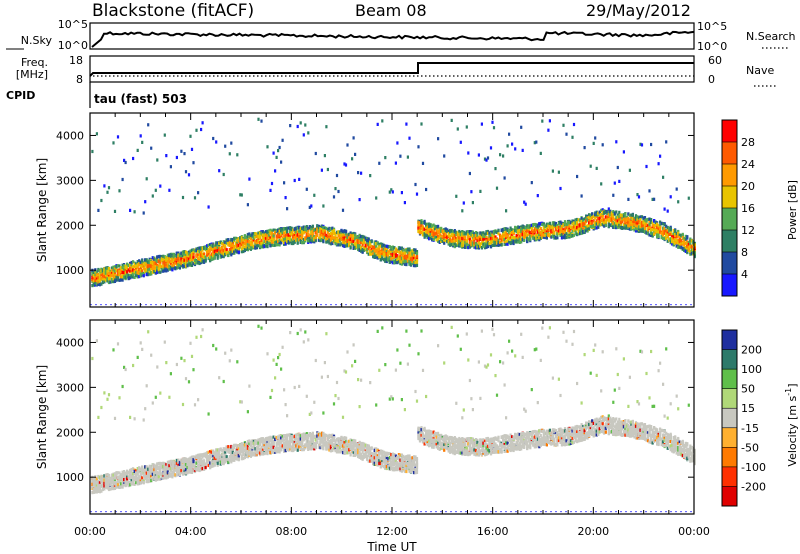  What do you see at coordinates (344, 236) in the screenshot?
I see `scatter-cell-2048` at bounding box center [344, 236].